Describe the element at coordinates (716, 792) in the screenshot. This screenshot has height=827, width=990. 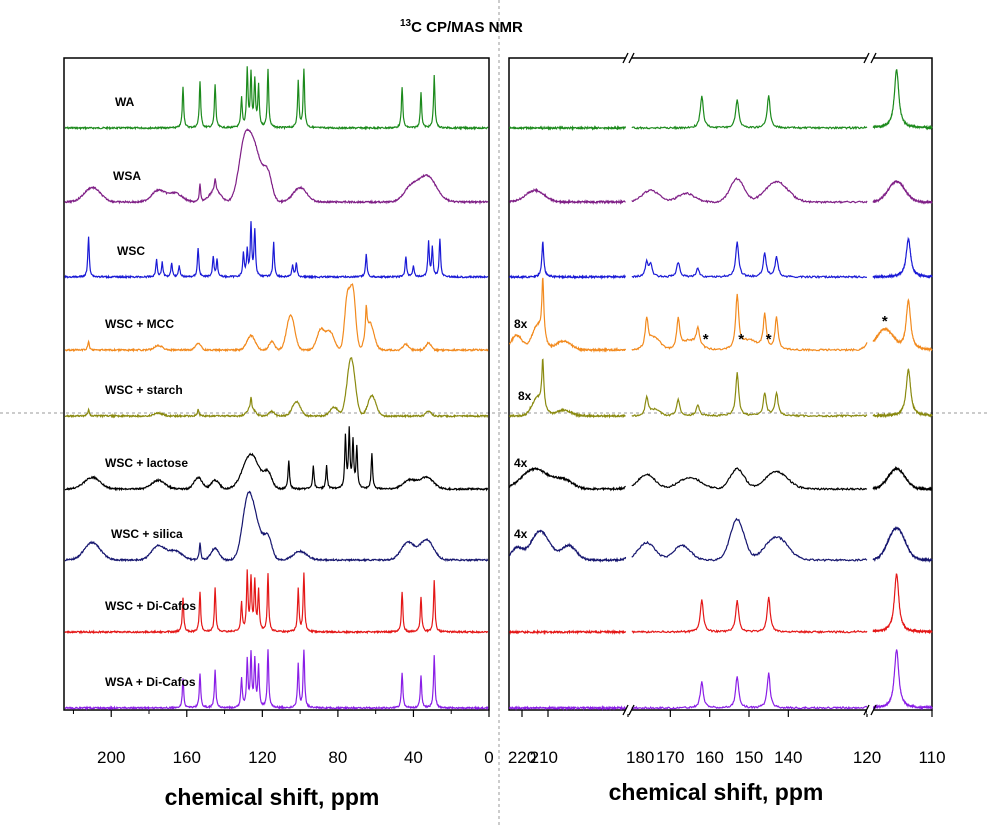
I see `right-x-axis-title: chemical shift, ppm` at that location.